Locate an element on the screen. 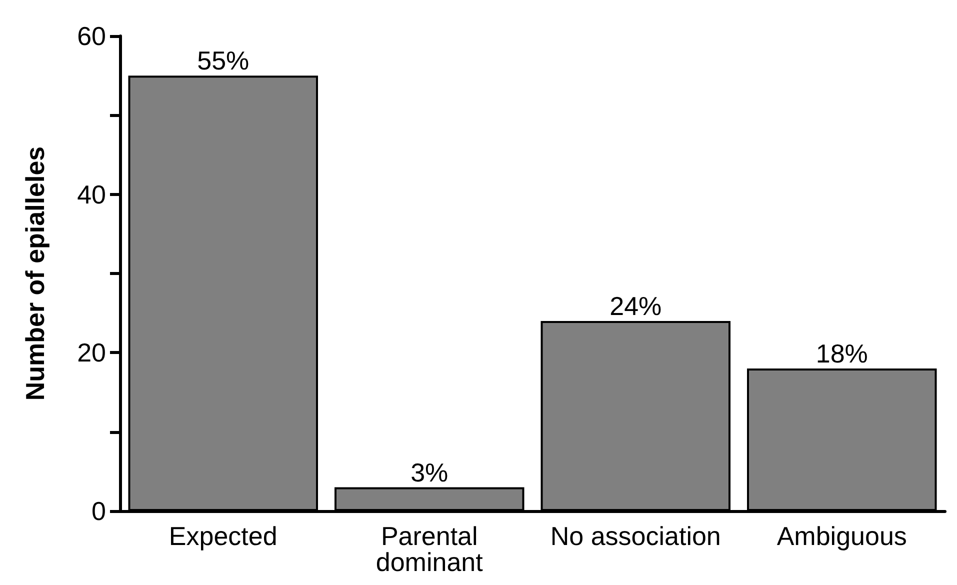  data-label: 18% is located at coordinates (842, 353).